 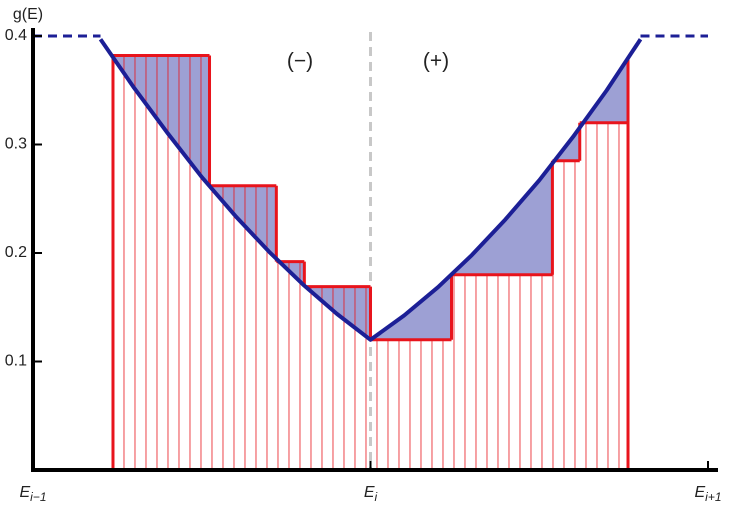 What do you see at coordinates (376, 497) in the screenshot?
I see `x-tick-label-sub: i` at bounding box center [376, 497].